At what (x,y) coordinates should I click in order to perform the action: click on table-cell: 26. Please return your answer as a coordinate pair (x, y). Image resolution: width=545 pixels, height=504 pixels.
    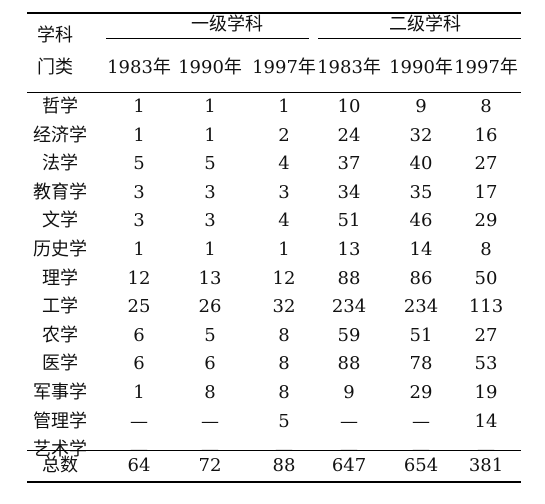
    Looking at the image, I should click on (210, 306).